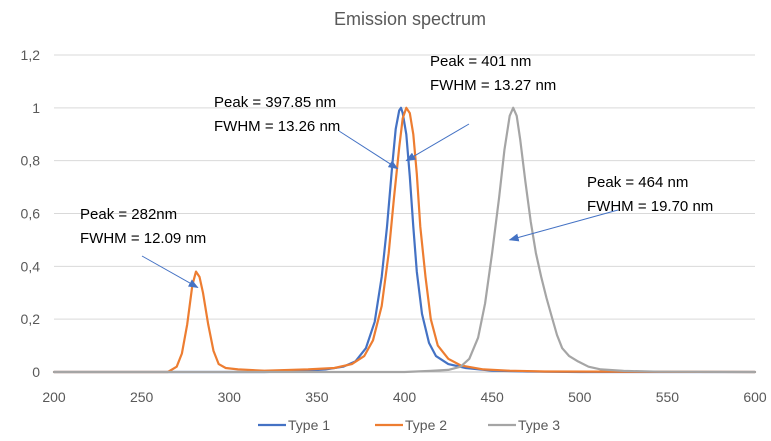  I want to click on x-tick-label: 550, so click(668, 397).